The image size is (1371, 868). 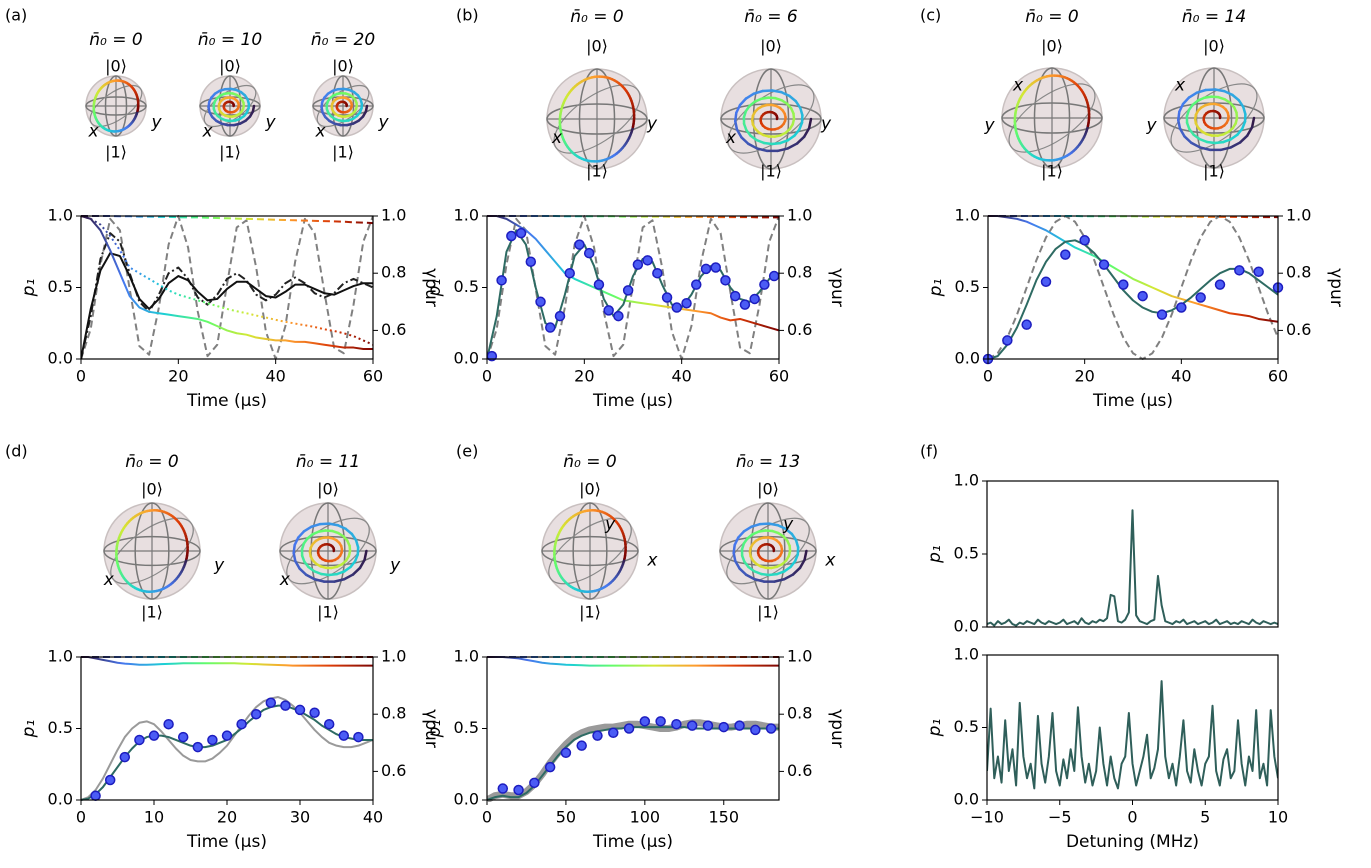 I want to click on x-tick-label: 150, so click(x=723, y=817).